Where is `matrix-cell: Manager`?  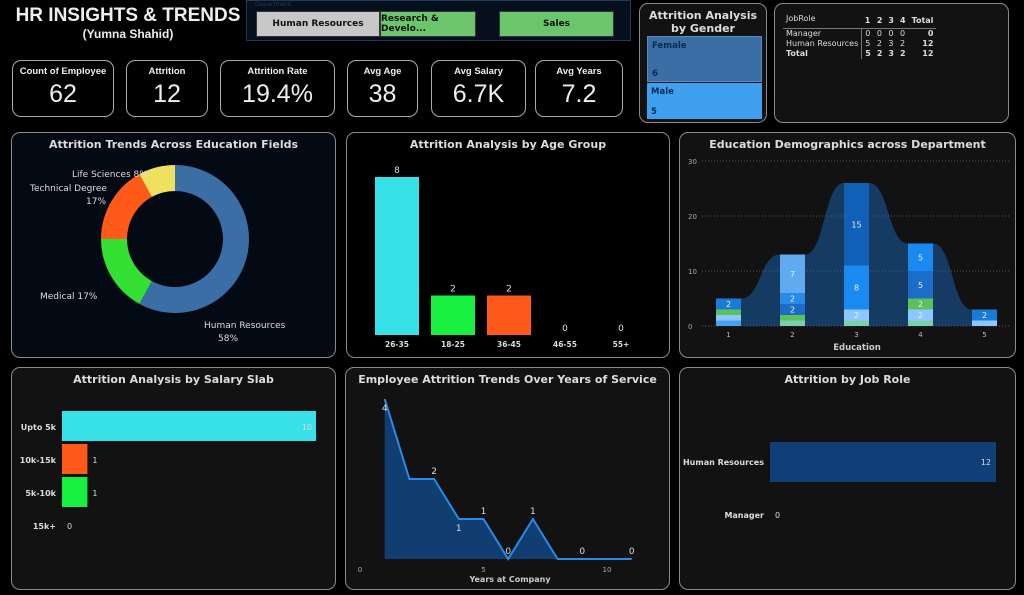 matrix-cell: Manager is located at coordinates (823, 33).